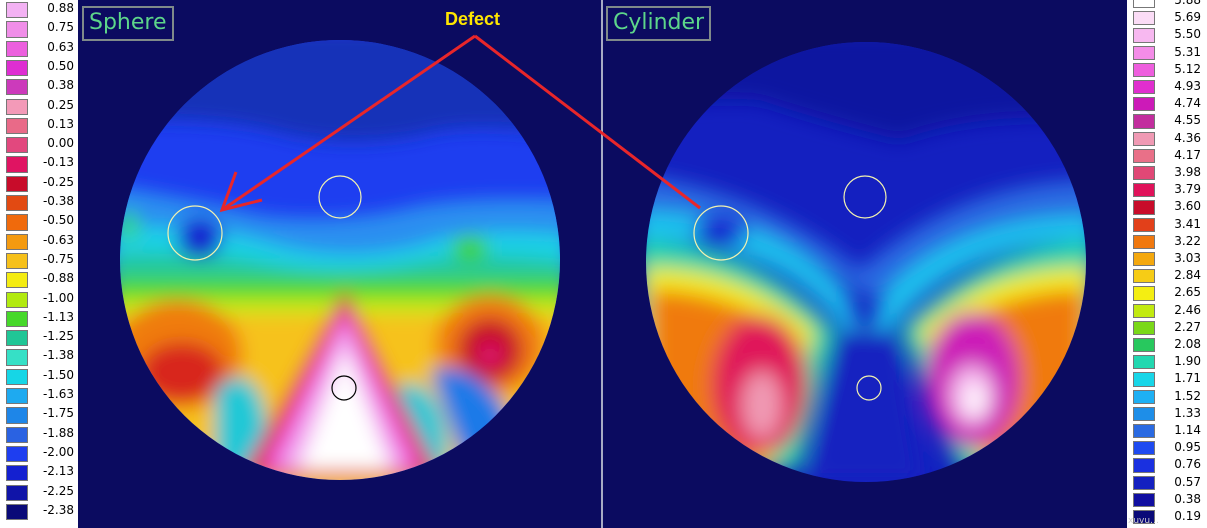  Describe the element at coordinates (40, 414) in the screenshot. I see `legend-entry: -1.75` at that location.